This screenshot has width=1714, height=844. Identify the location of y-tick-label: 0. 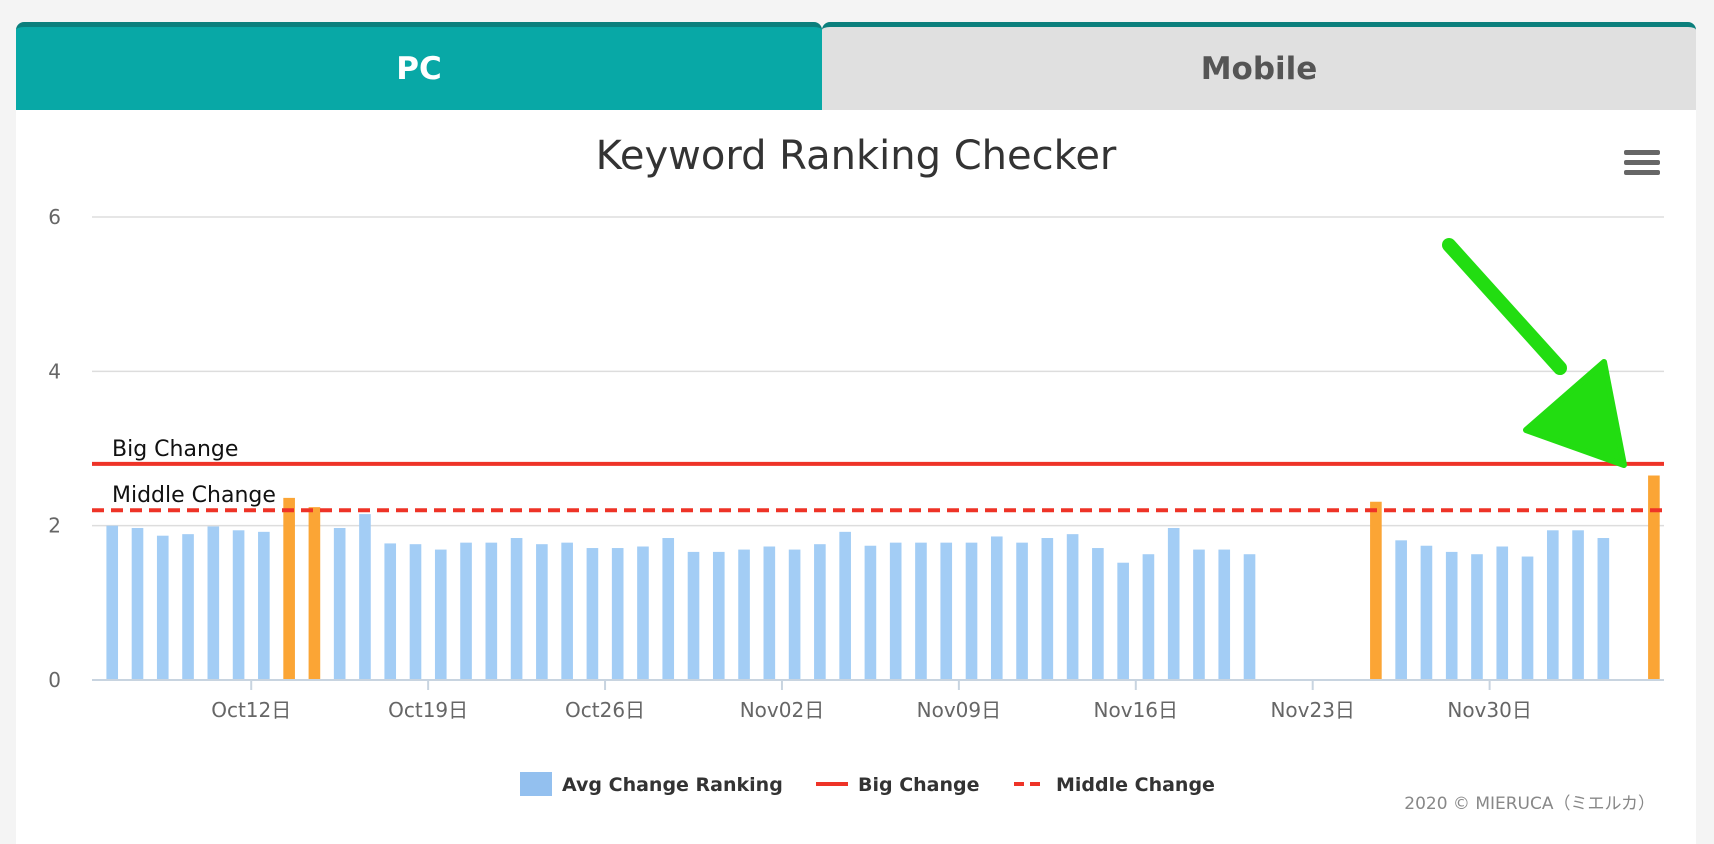
(54, 680).